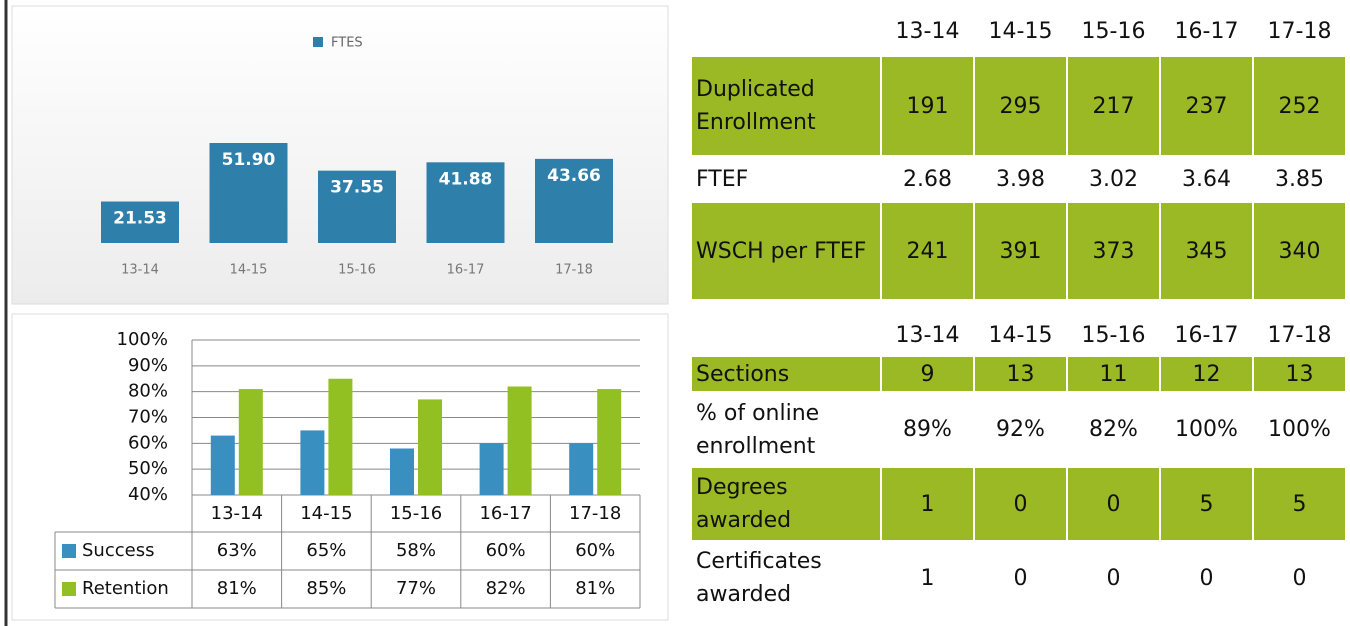  Describe the element at coordinates (574, 176) in the screenshot. I see `value-label: 43.66` at that location.